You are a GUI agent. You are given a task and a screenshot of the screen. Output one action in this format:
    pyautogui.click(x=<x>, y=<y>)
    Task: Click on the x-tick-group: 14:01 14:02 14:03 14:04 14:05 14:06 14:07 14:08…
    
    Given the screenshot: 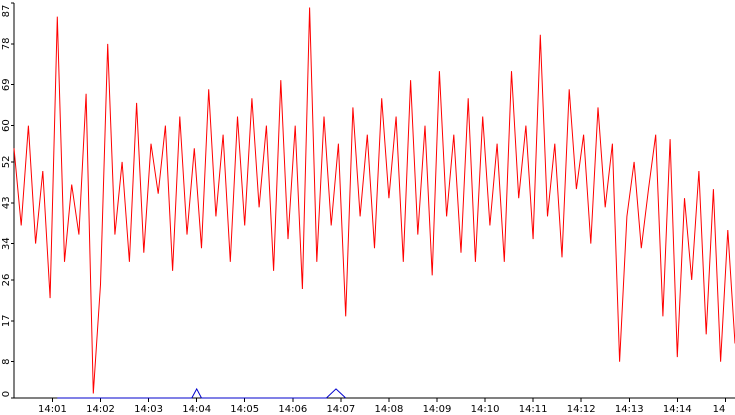 What is the action you would take?
    pyautogui.click(x=382, y=406)
    